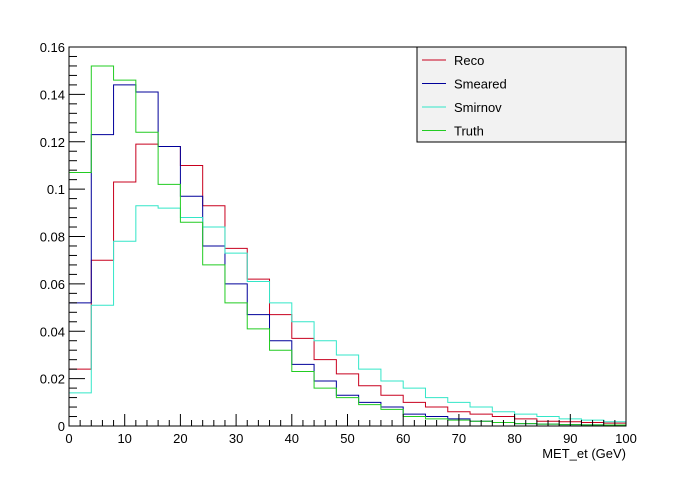 The width and height of the screenshot is (696, 479). I want to click on x-tick-label: 100, so click(626, 438).